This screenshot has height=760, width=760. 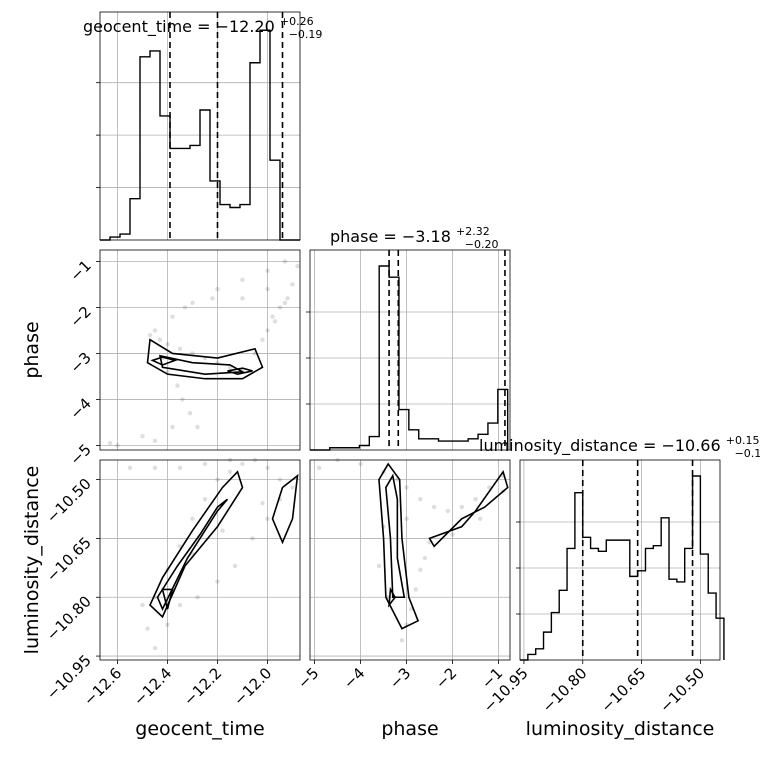 What do you see at coordinates (69, 501) in the screenshot?
I see `y-tick-label-luminosity-distance: −10.50` at bounding box center [69, 501].